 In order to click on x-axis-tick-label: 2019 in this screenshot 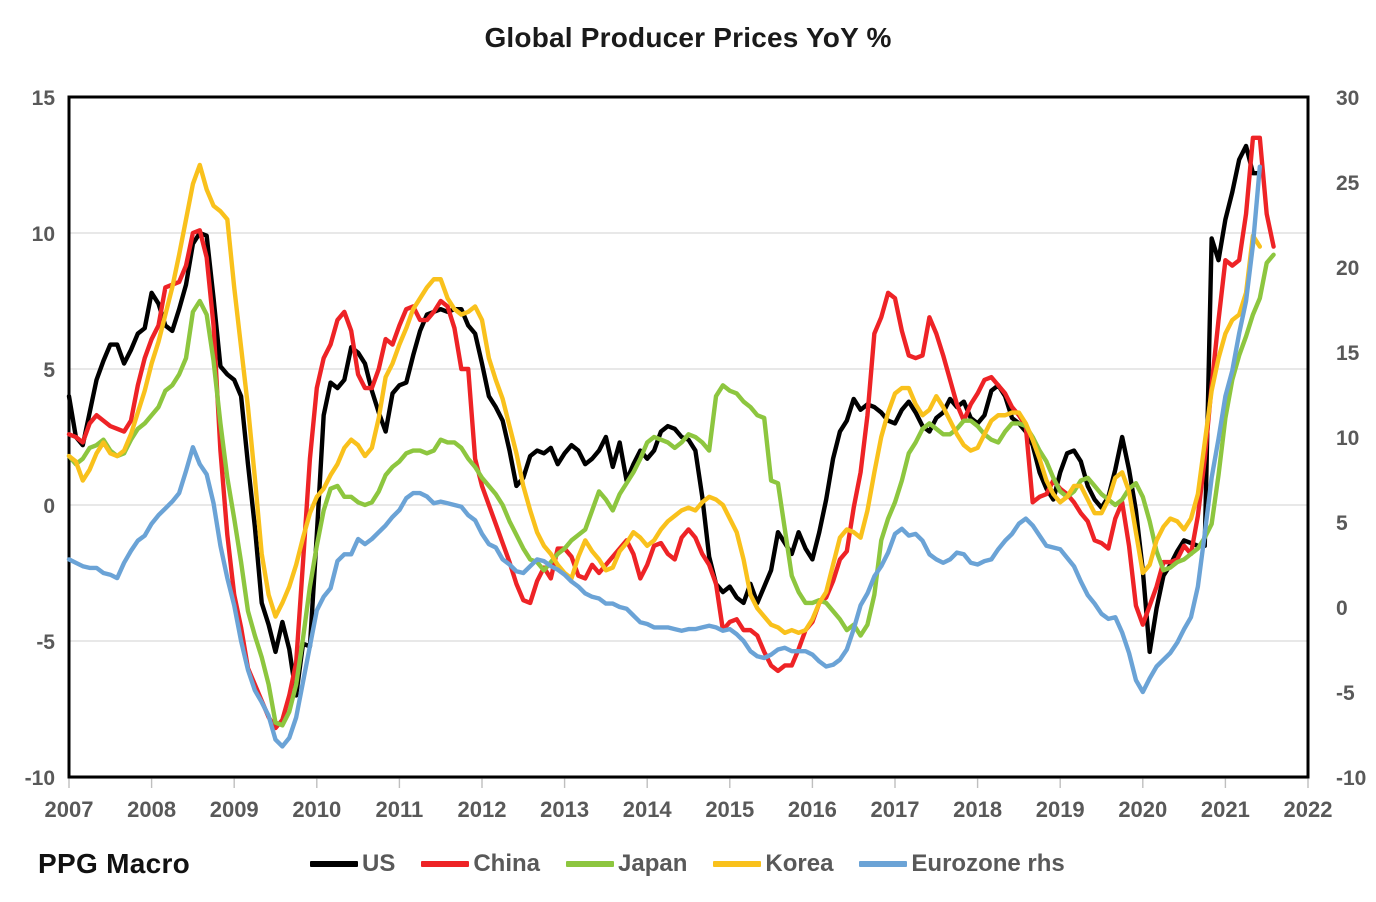, I will do `click(1060, 809)`.